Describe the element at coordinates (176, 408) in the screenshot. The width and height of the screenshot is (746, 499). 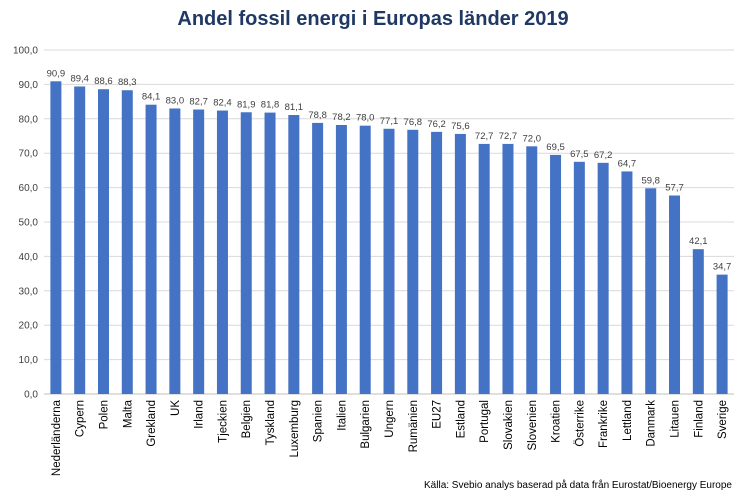
I see `x-tick-label: UK` at that location.